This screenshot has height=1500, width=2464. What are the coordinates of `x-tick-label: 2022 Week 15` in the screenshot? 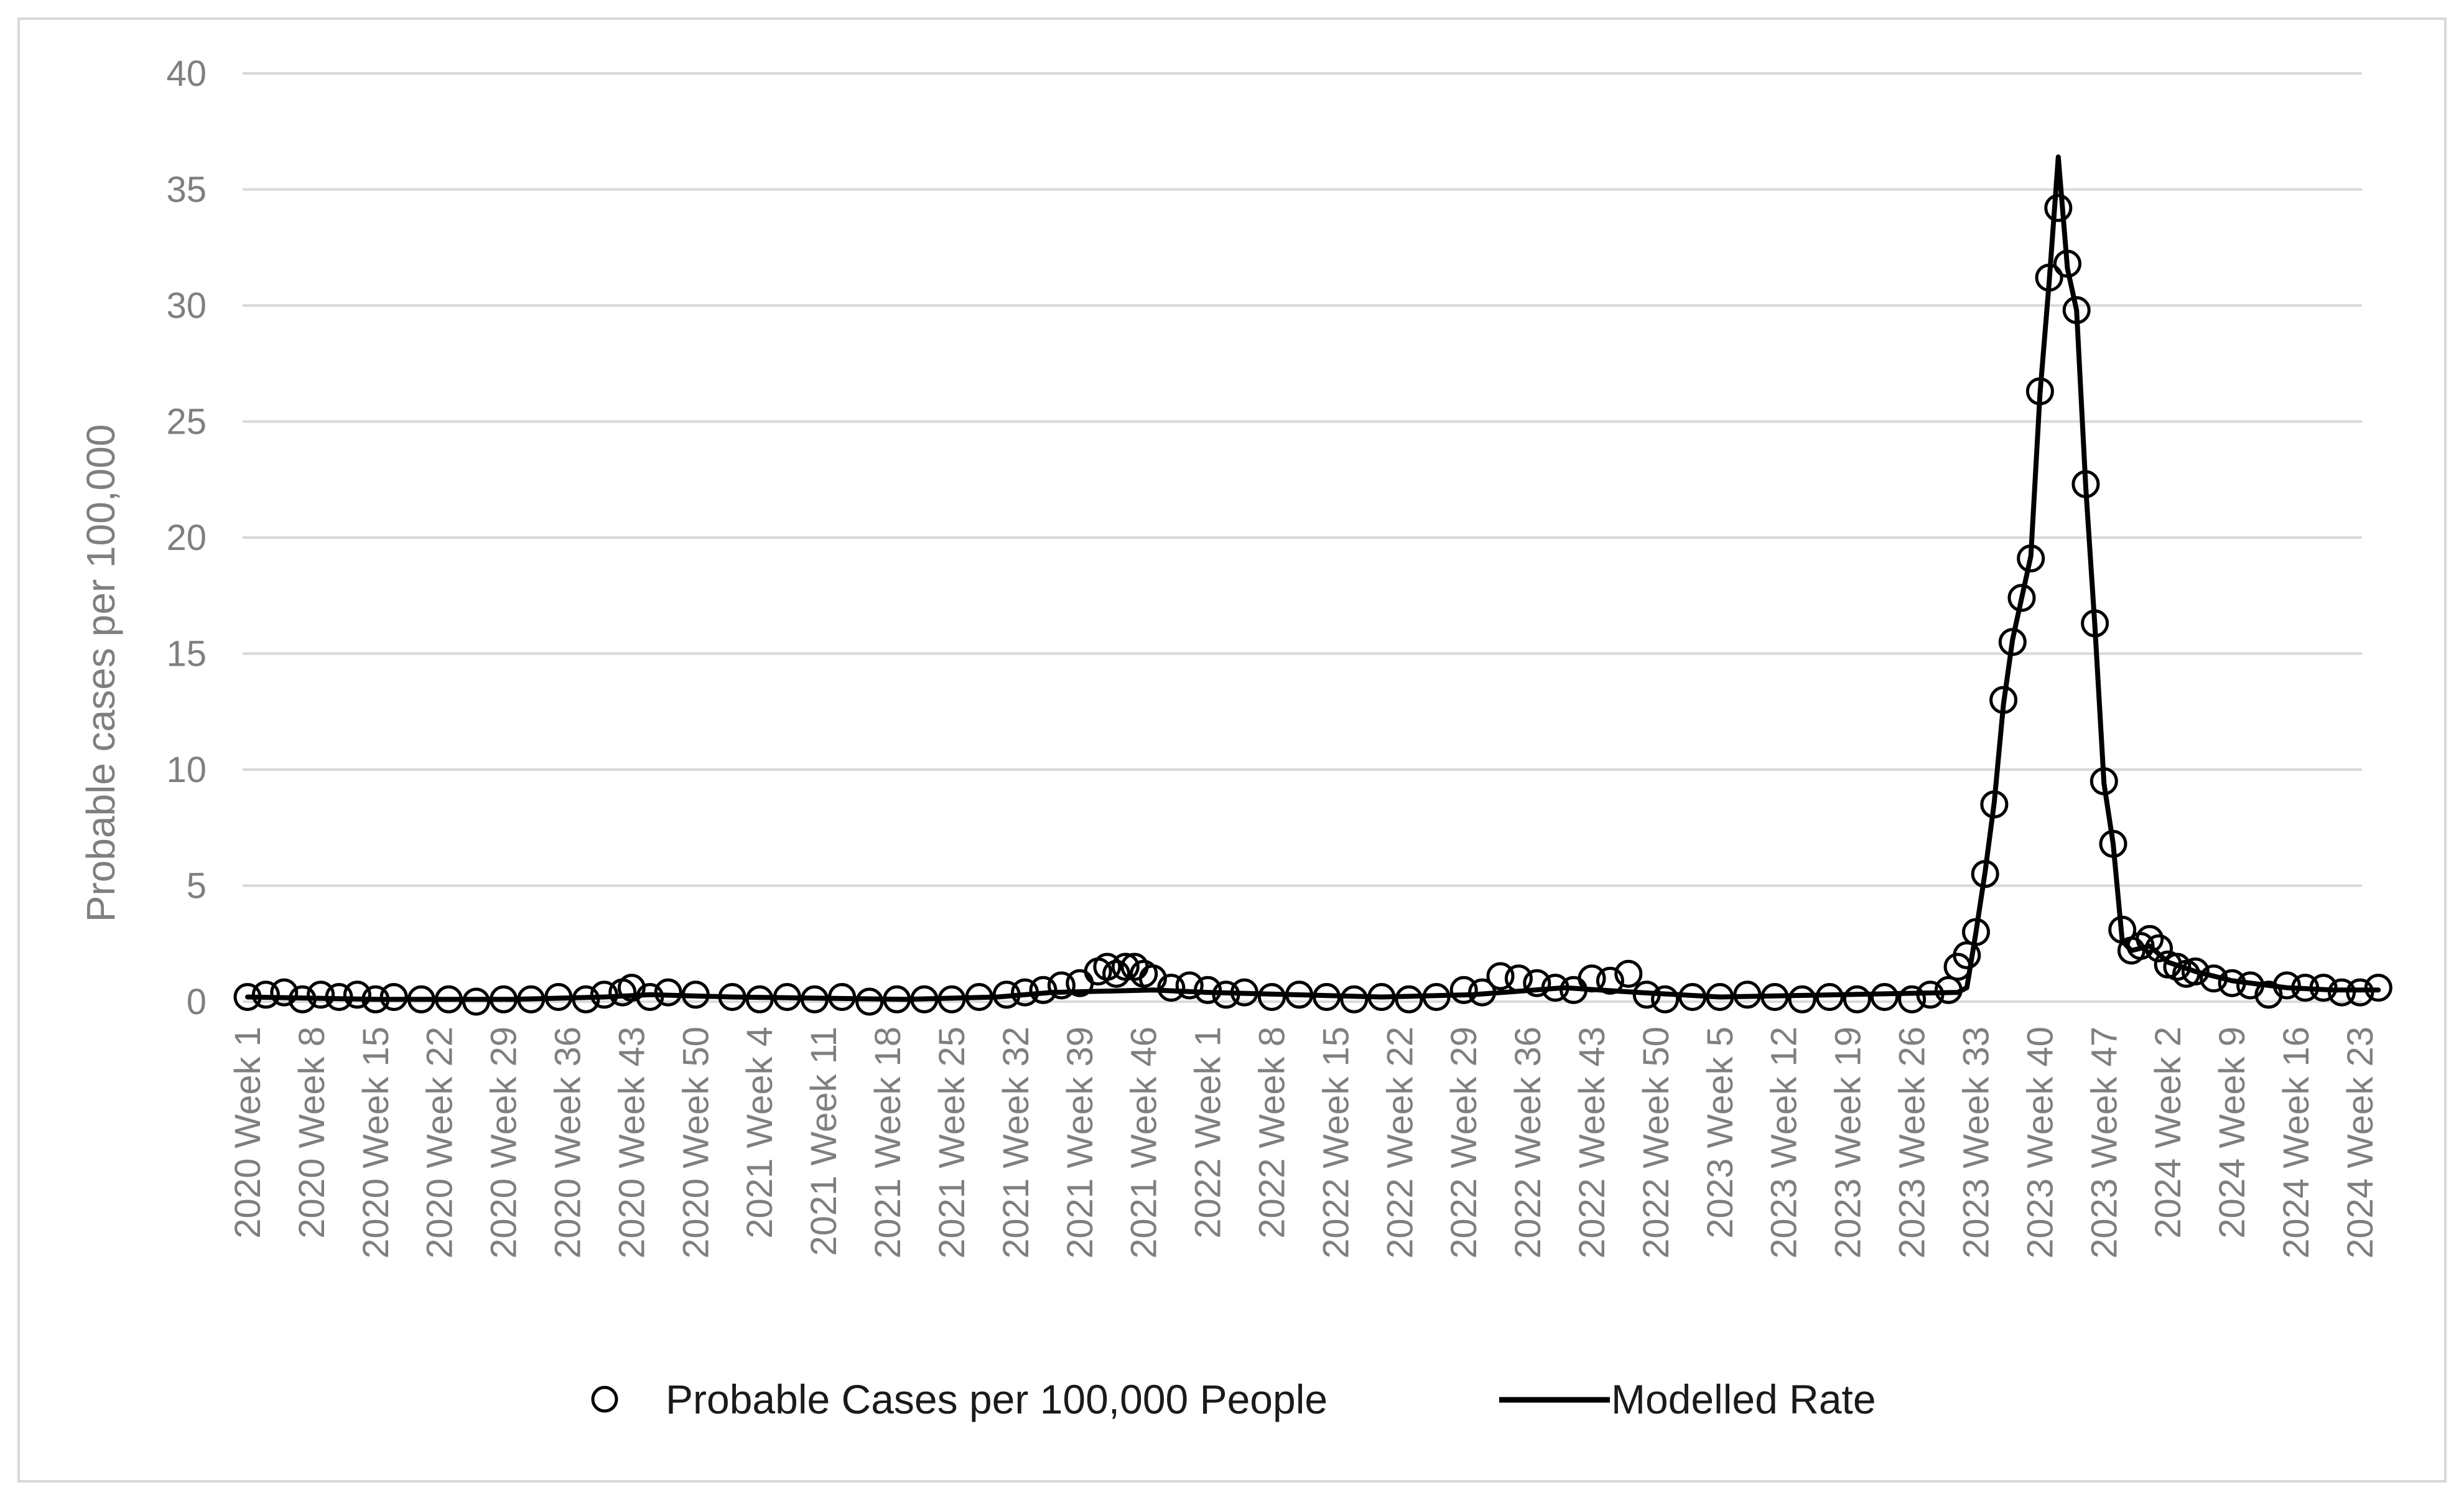 It's located at (1336, 1143).